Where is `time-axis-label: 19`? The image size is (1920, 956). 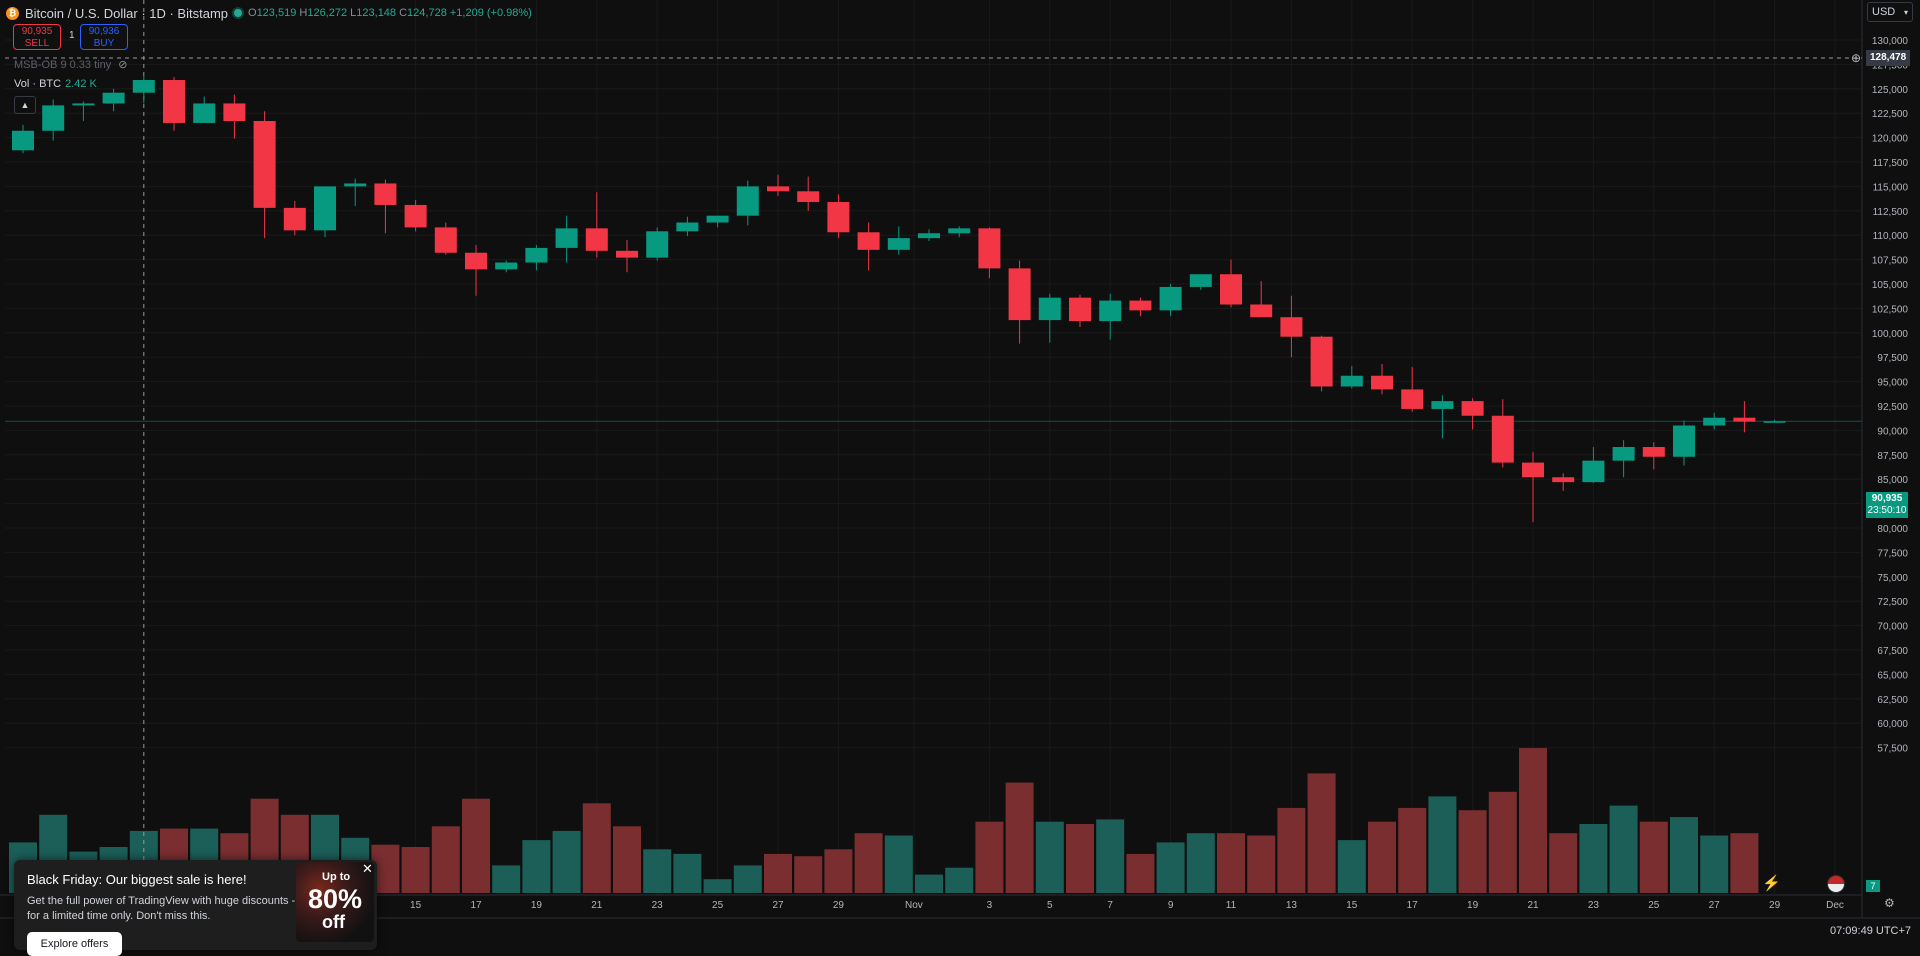
time-axis-label: 19 is located at coordinates (1473, 905).